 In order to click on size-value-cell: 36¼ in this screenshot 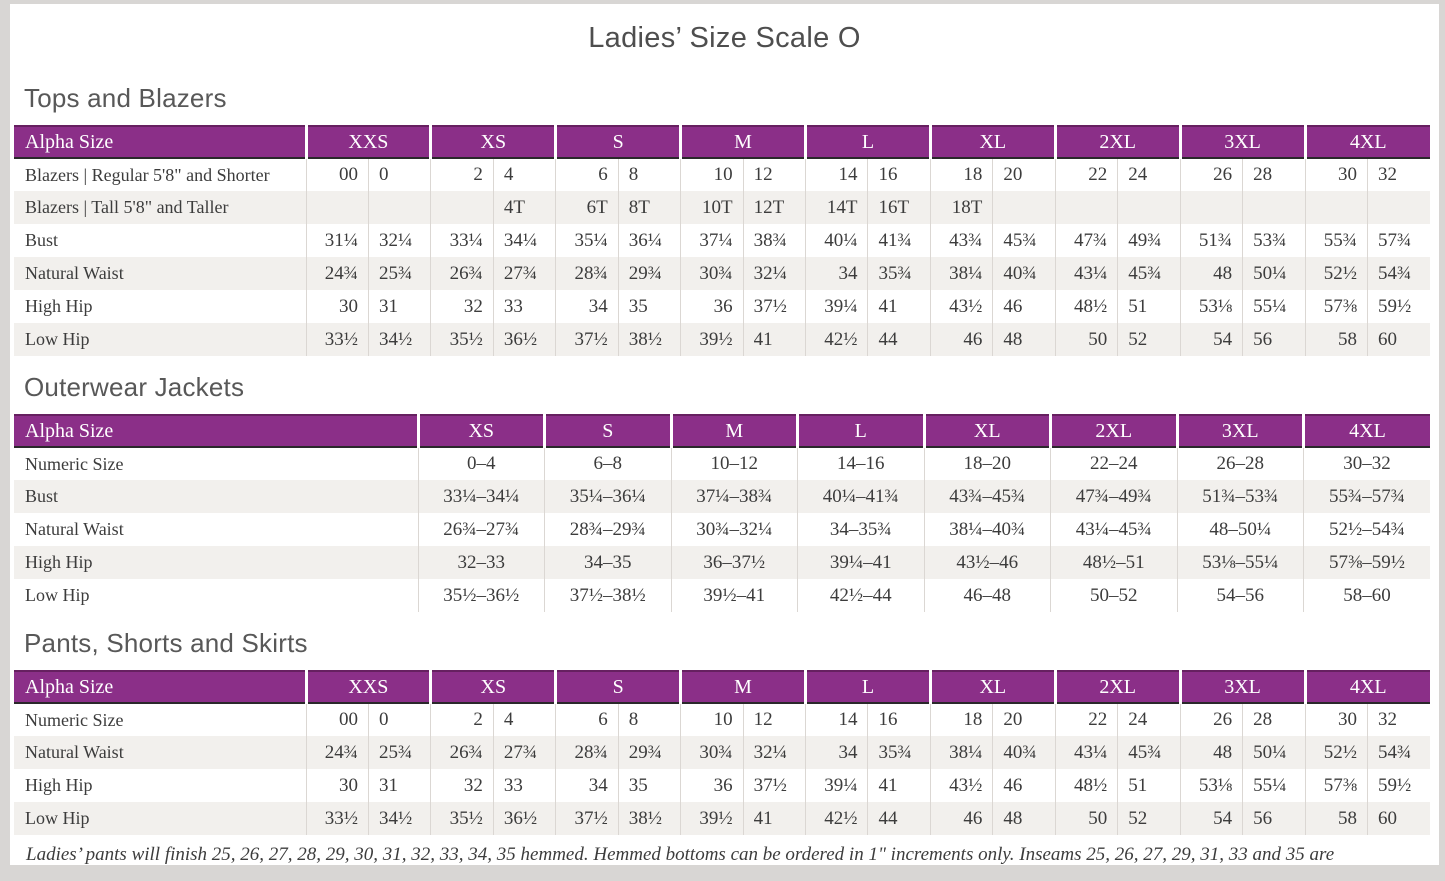, I will do `click(649, 240)`.